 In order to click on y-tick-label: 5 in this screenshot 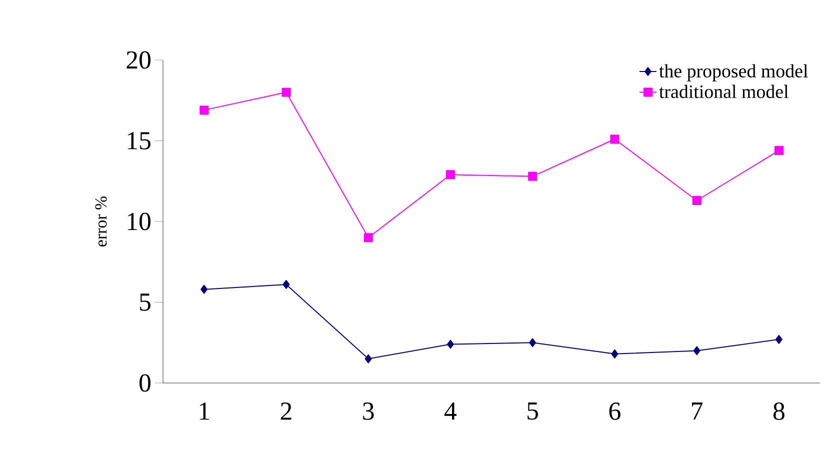, I will do `click(145, 302)`.